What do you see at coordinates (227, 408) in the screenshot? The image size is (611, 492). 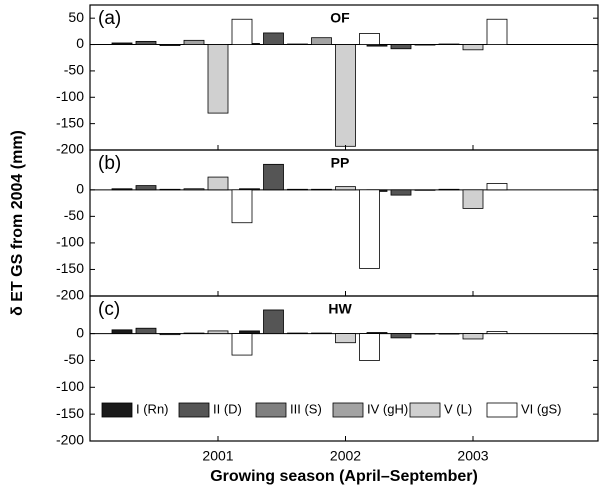 I see `legend-label: II (D)` at bounding box center [227, 408].